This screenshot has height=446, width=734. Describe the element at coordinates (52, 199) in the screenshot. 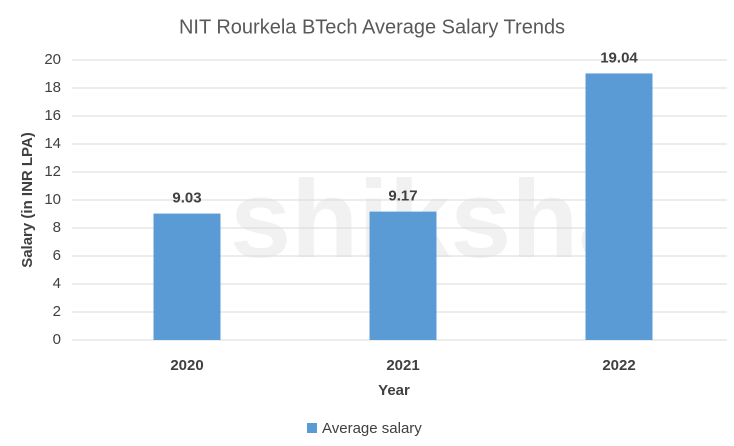

I see `y-tick-label: 10` at that location.